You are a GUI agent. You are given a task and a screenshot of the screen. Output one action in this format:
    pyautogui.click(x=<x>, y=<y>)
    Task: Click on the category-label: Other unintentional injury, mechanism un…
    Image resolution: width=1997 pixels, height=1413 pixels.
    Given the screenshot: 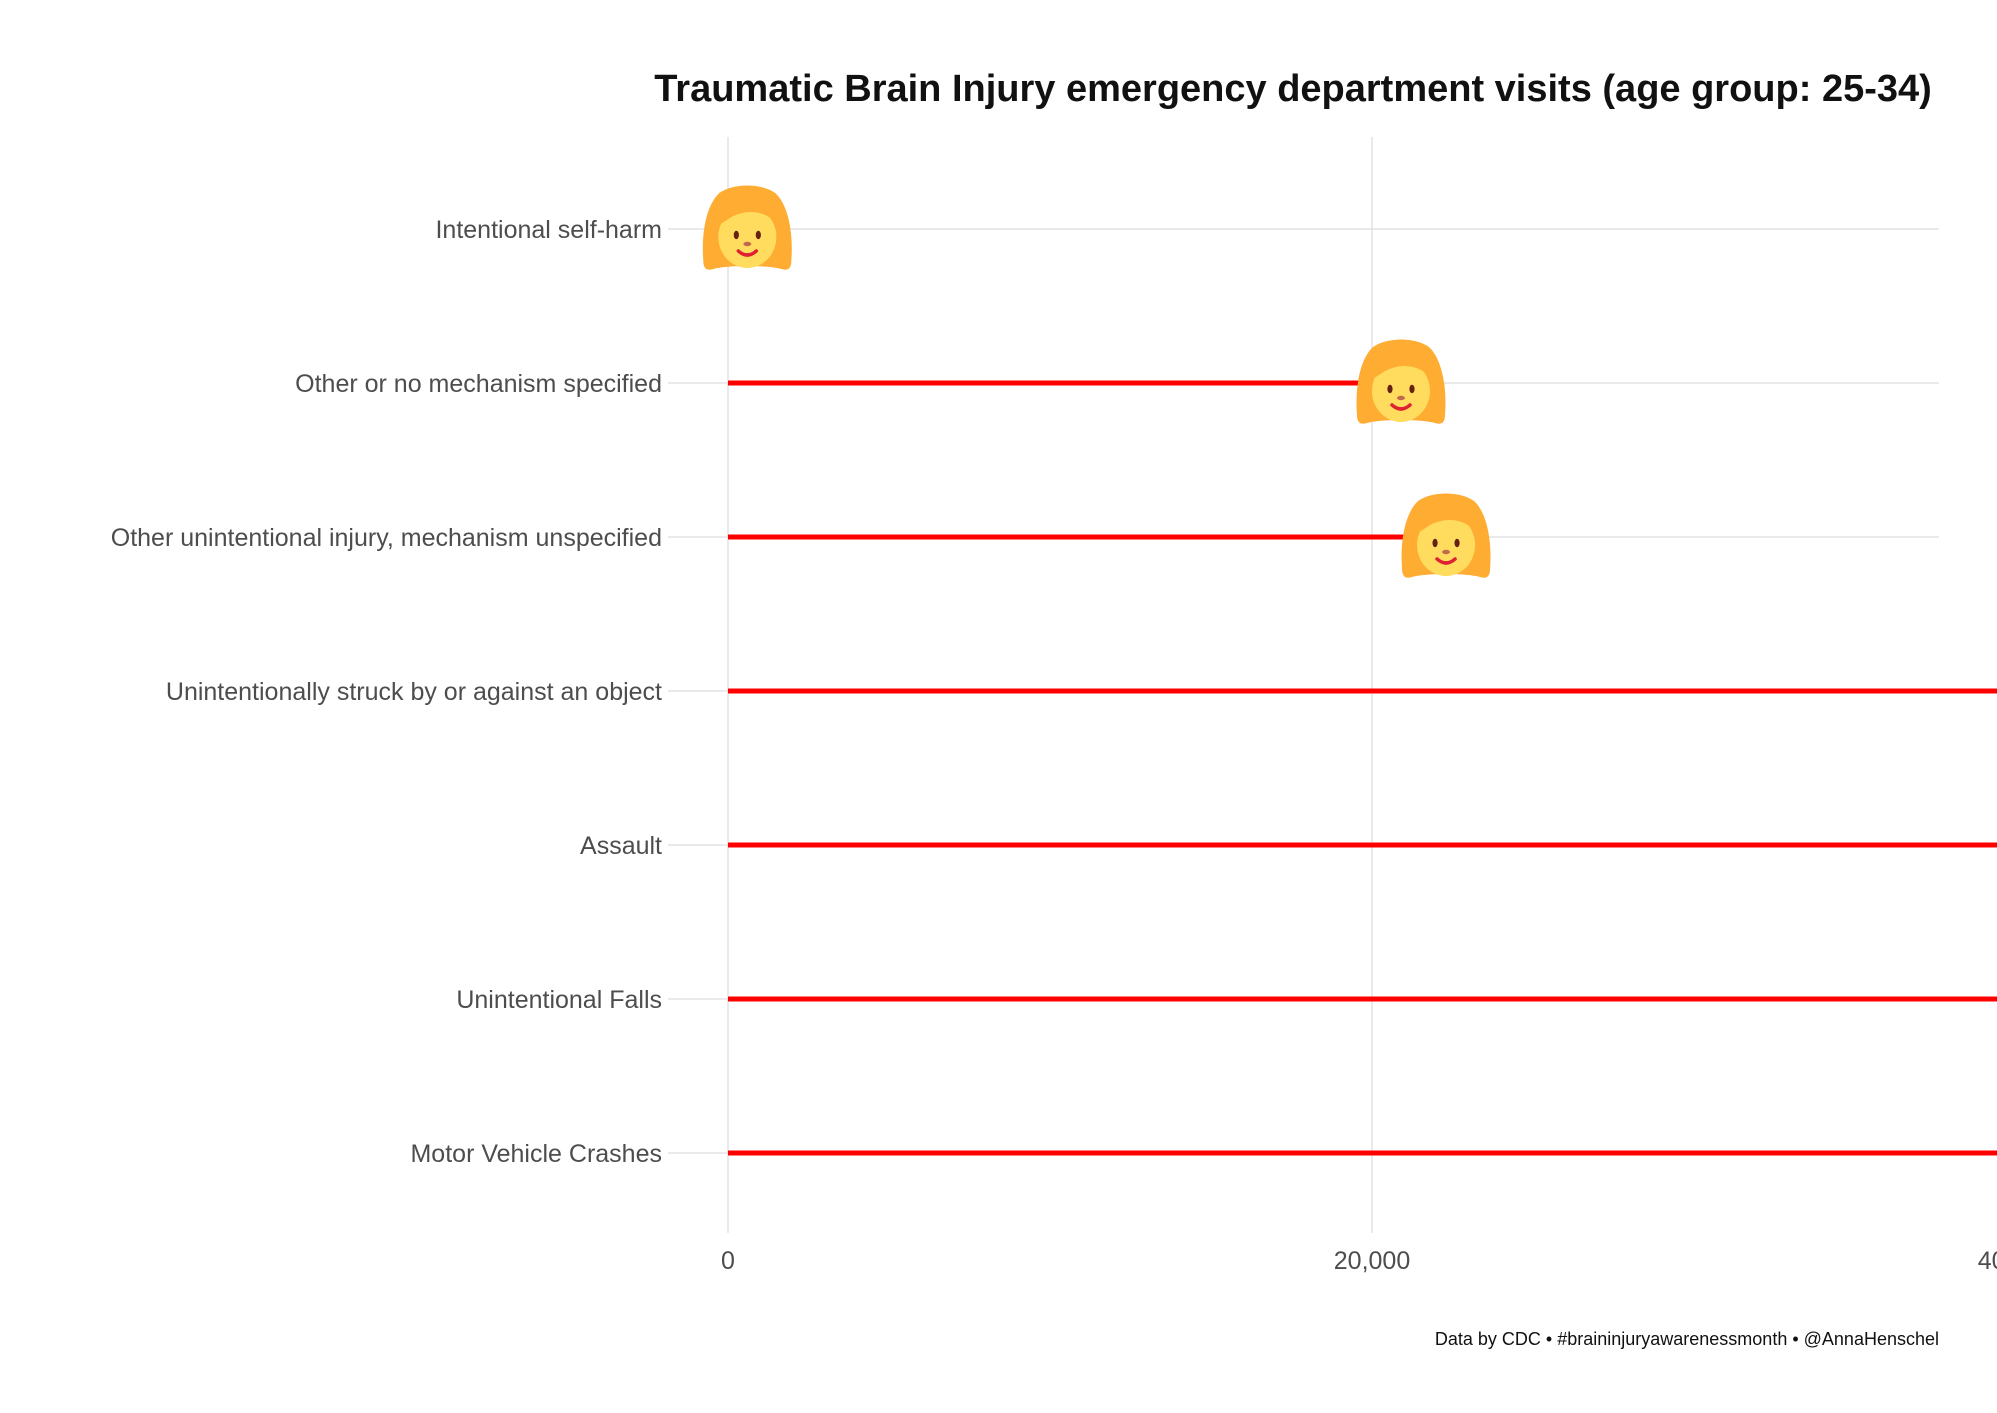 What is the action you would take?
    pyautogui.click(x=386, y=538)
    